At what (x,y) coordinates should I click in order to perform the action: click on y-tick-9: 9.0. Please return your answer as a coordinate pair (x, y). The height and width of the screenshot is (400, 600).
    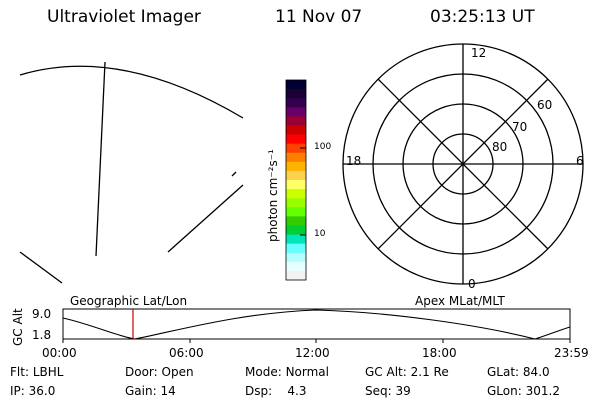
    Looking at the image, I should click on (42, 314).